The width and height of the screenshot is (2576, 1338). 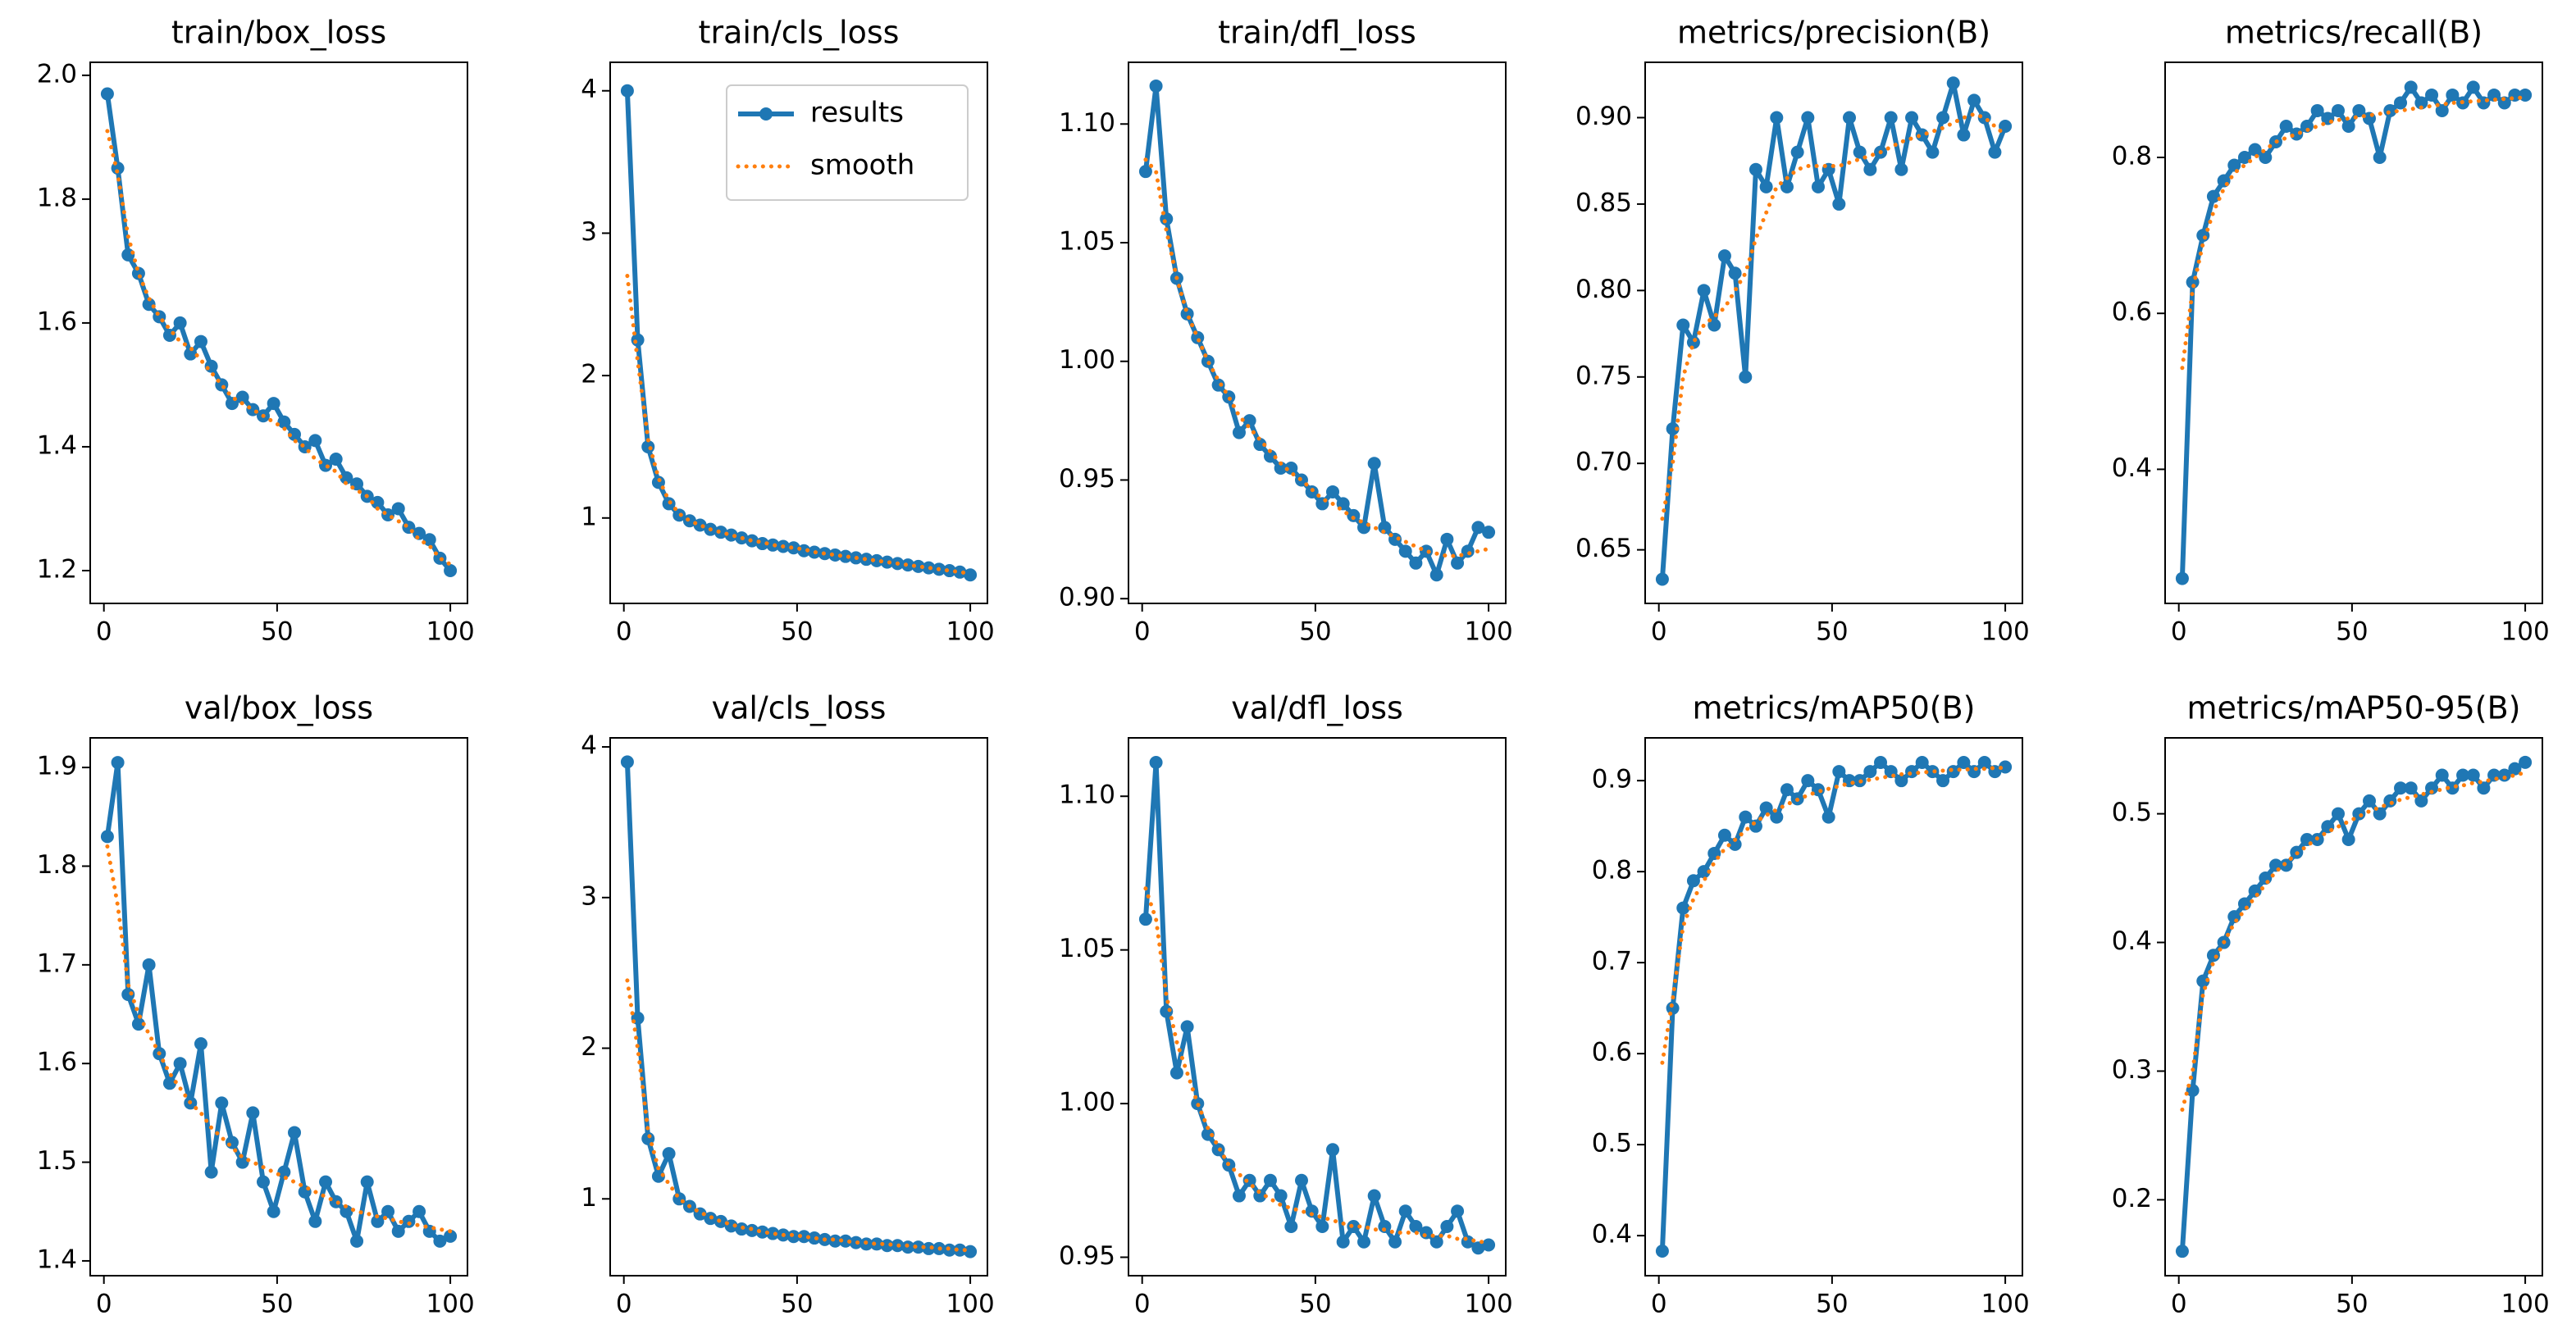 I want to click on subplot: metrics/recall(B) 0.4 0.6 0.8 0 50 100, so click(x=2331, y=331).